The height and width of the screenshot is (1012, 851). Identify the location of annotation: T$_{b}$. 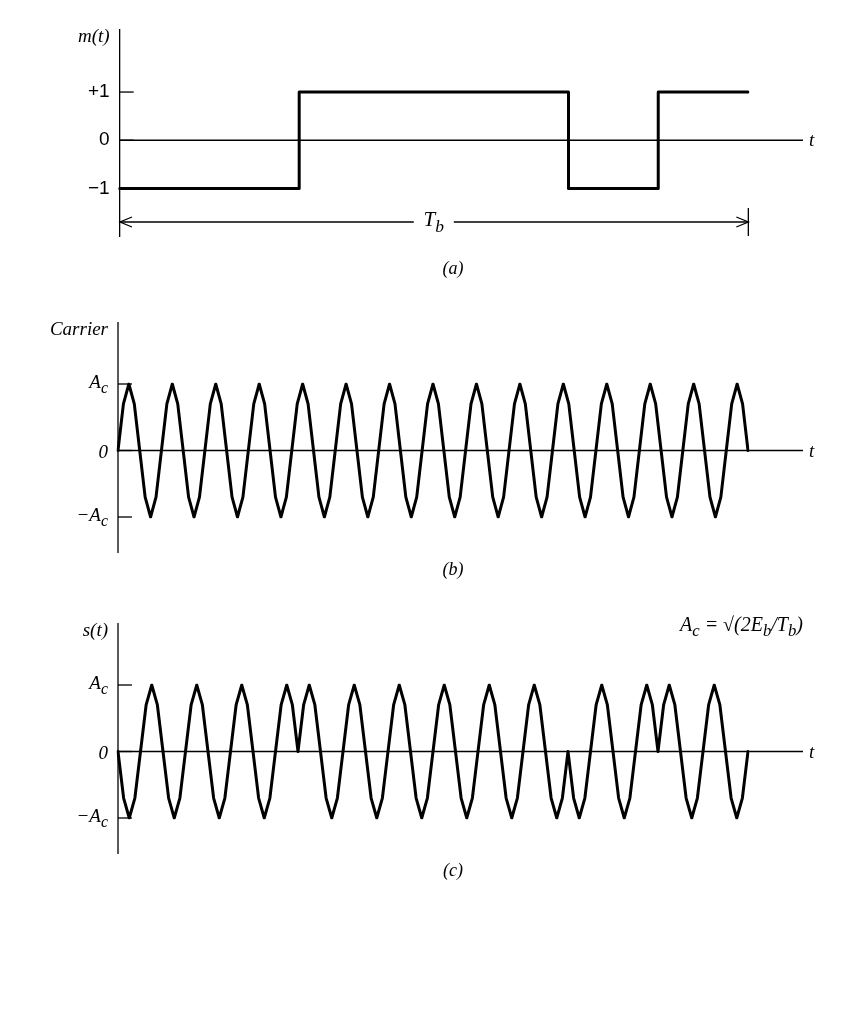
(434, 222).